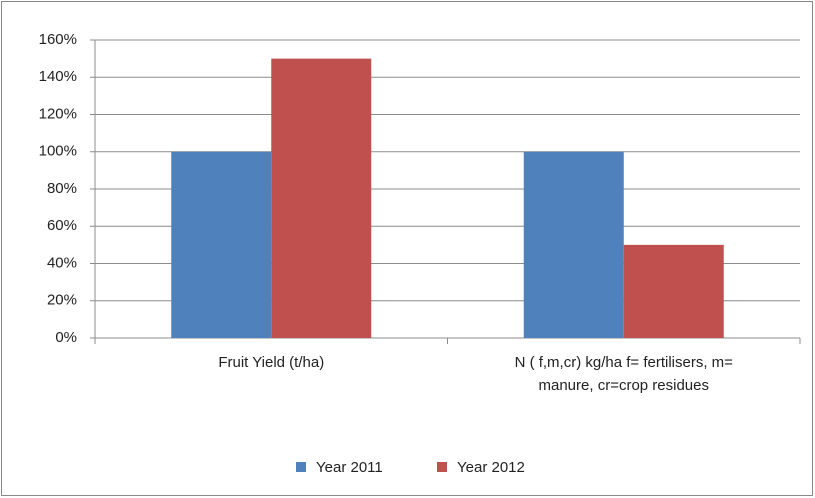 The image size is (815, 498). What do you see at coordinates (58, 39) in the screenshot?
I see `y-tick-label: 160%` at bounding box center [58, 39].